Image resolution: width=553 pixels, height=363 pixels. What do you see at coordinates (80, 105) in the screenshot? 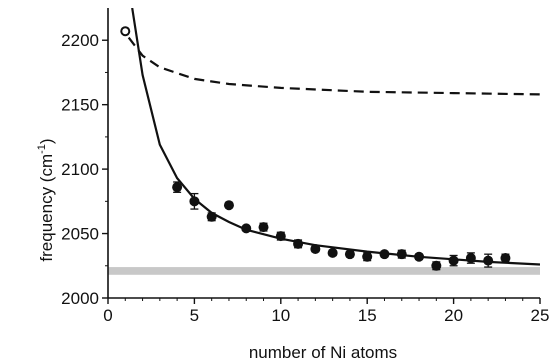
I see `y-tick-label: 2150` at bounding box center [80, 105].